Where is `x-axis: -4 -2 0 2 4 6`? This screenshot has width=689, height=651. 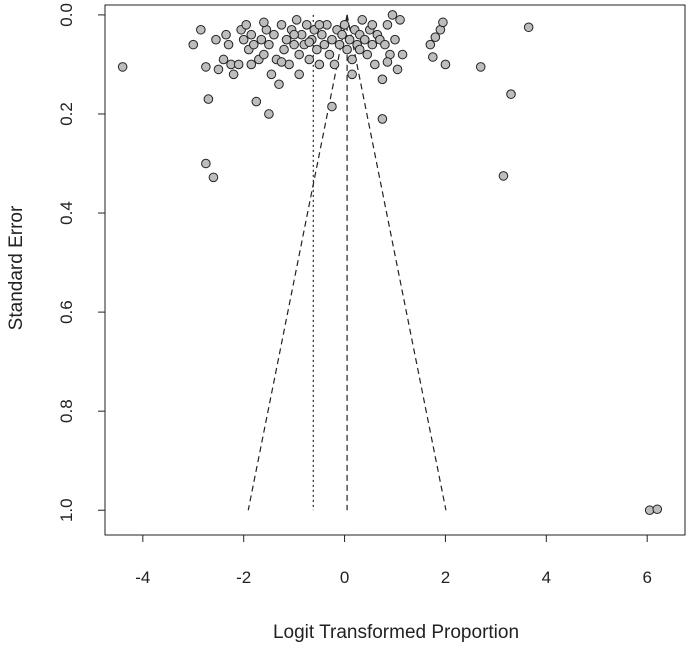 x-axis: -4 -2 0 2 4 6 is located at coordinates (393, 561).